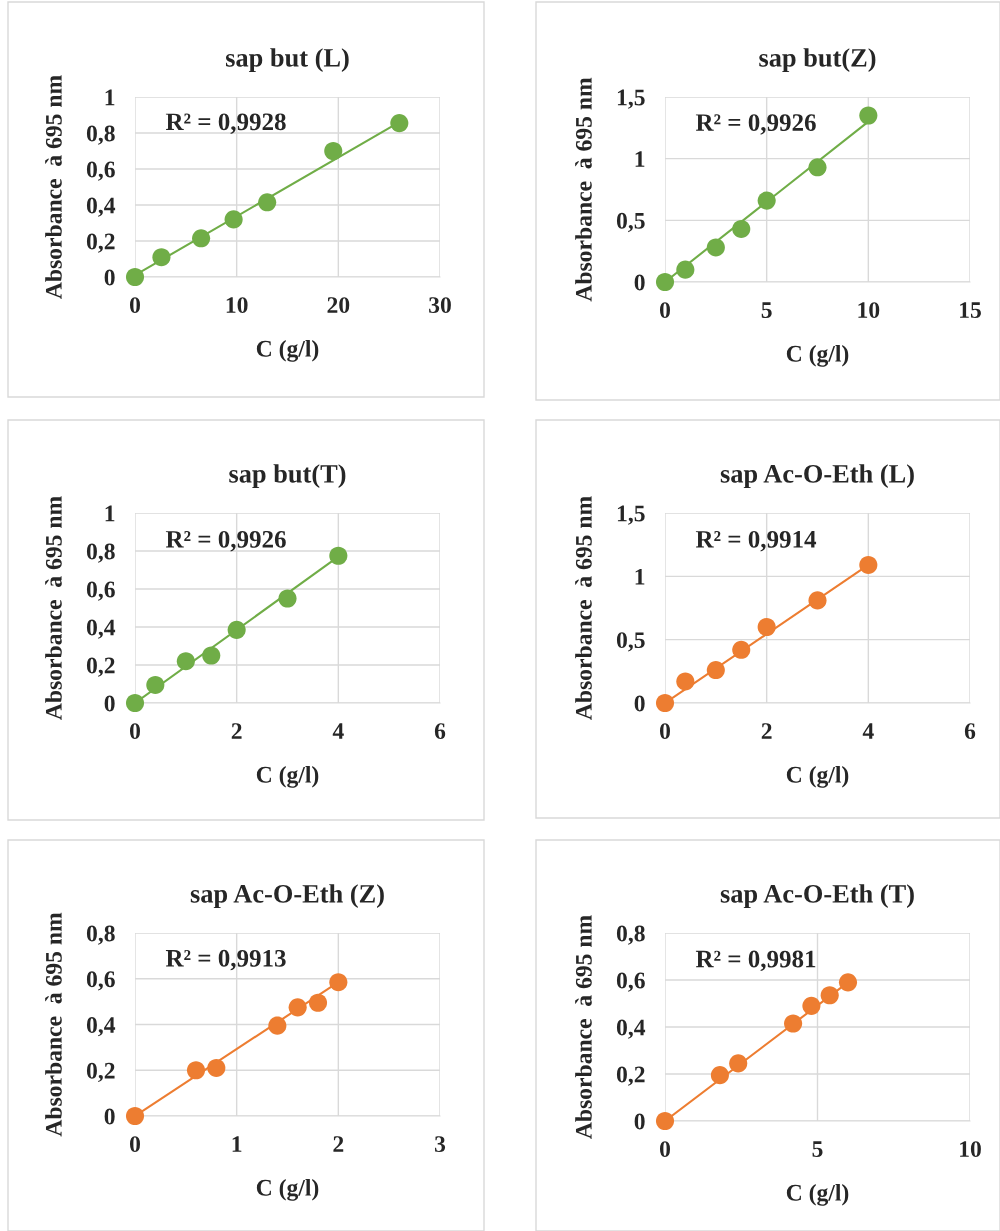 This screenshot has height=1231, width=1000. What do you see at coordinates (287, 60) in the screenshot?
I see `chart-title: sap but (L)` at bounding box center [287, 60].